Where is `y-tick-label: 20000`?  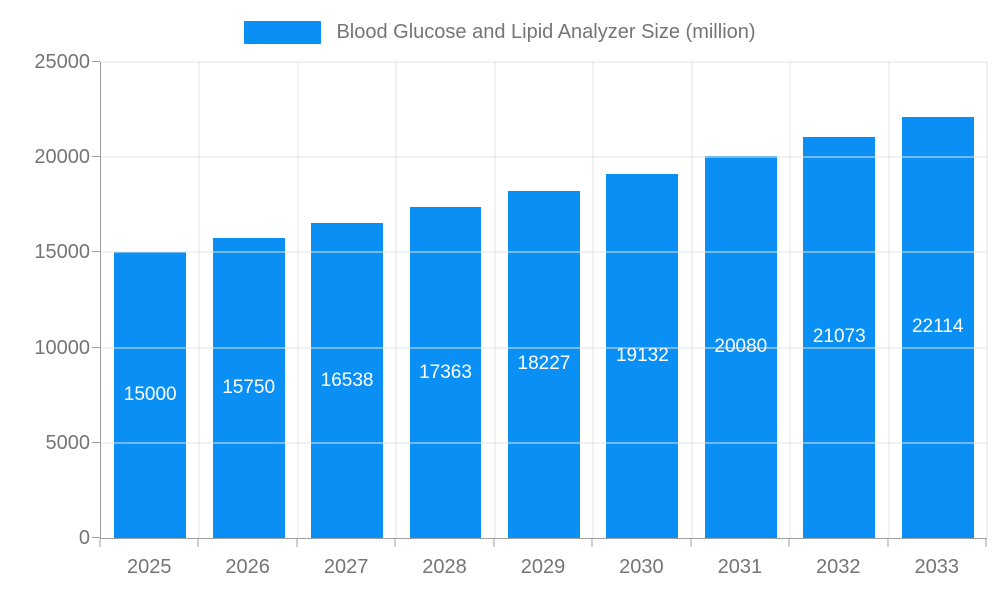
y-tick-label: 20000 is located at coordinates (62, 157).